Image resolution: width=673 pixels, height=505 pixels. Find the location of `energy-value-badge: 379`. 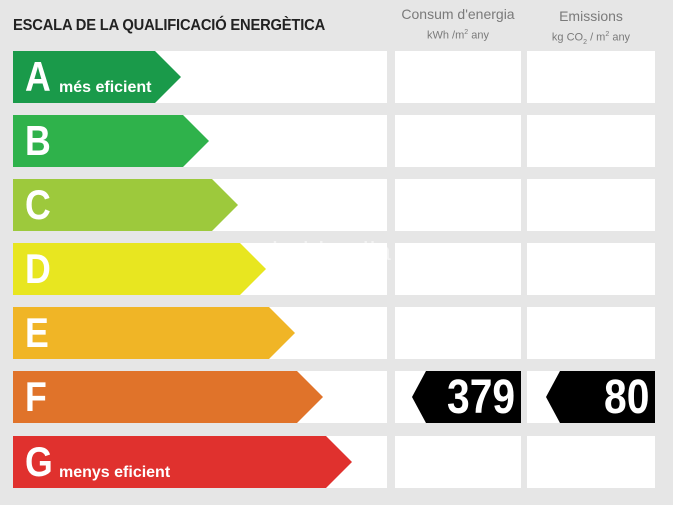

energy-value-badge: 379 is located at coordinates (466, 397).